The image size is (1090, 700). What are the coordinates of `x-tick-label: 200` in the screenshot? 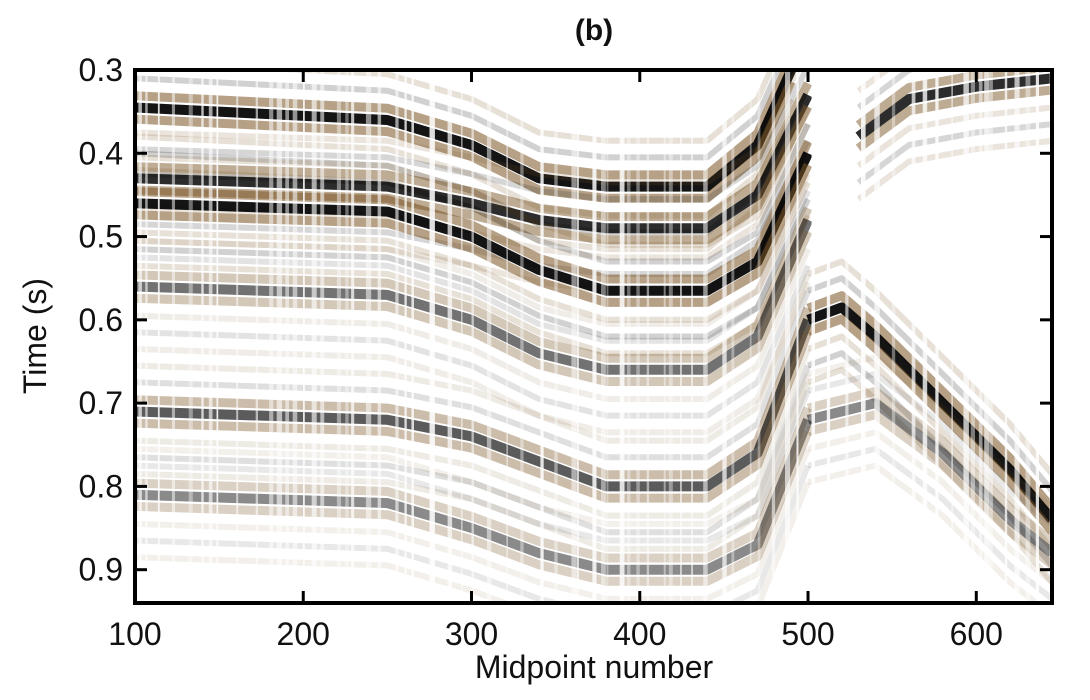 It's located at (303, 634).